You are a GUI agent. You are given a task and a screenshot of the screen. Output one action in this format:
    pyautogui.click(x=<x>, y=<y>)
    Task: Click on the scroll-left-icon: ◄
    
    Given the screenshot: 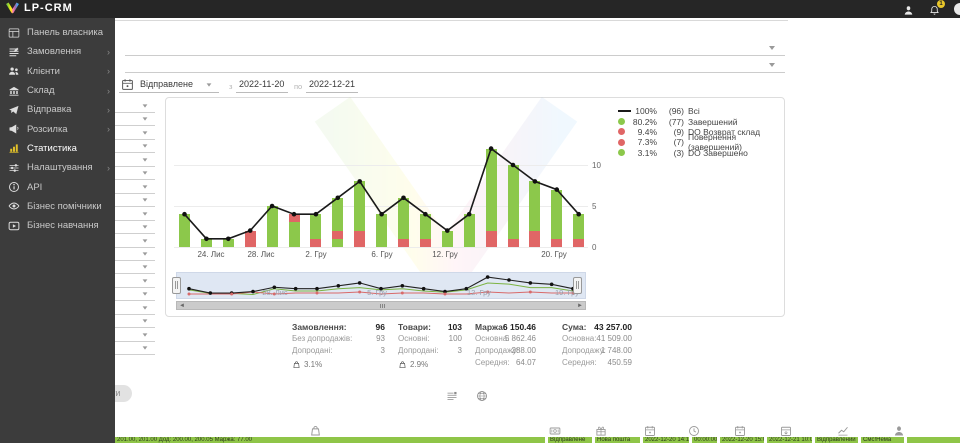 What is the action you would take?
    pyautogui.click(x=182, y=306)
    